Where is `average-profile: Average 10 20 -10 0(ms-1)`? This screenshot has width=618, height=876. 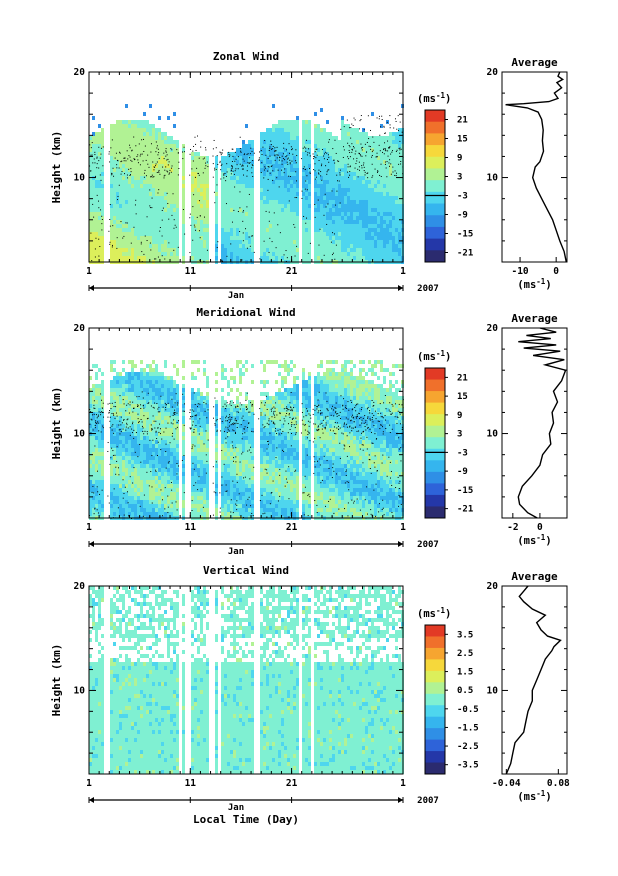
average-profile: Average 10 20 -10 0(ms-1) is located at coordinates (527, 173).